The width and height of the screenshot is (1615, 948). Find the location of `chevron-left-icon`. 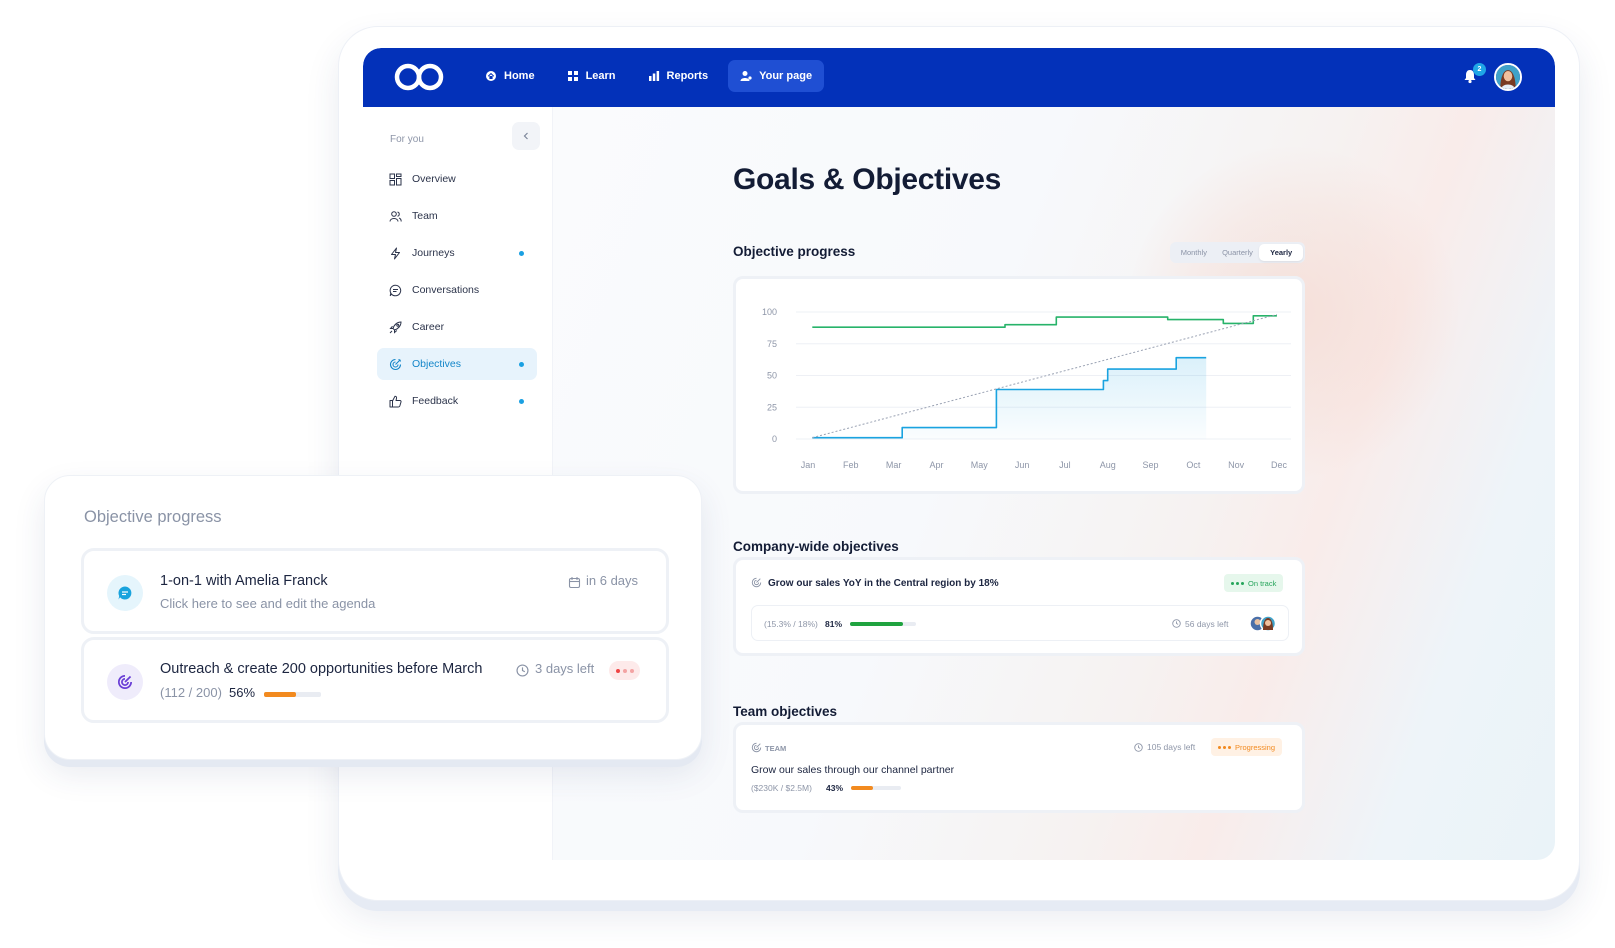

chevron-left-icon is located at coordinates (525, 136).